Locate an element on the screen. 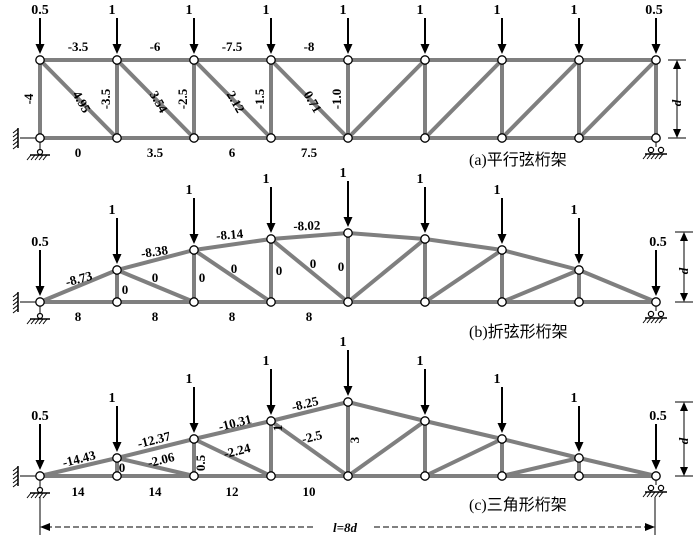 This screenshot has width=700, height=540. load-a-1-label: 1 is located at coordinates (112, 10).